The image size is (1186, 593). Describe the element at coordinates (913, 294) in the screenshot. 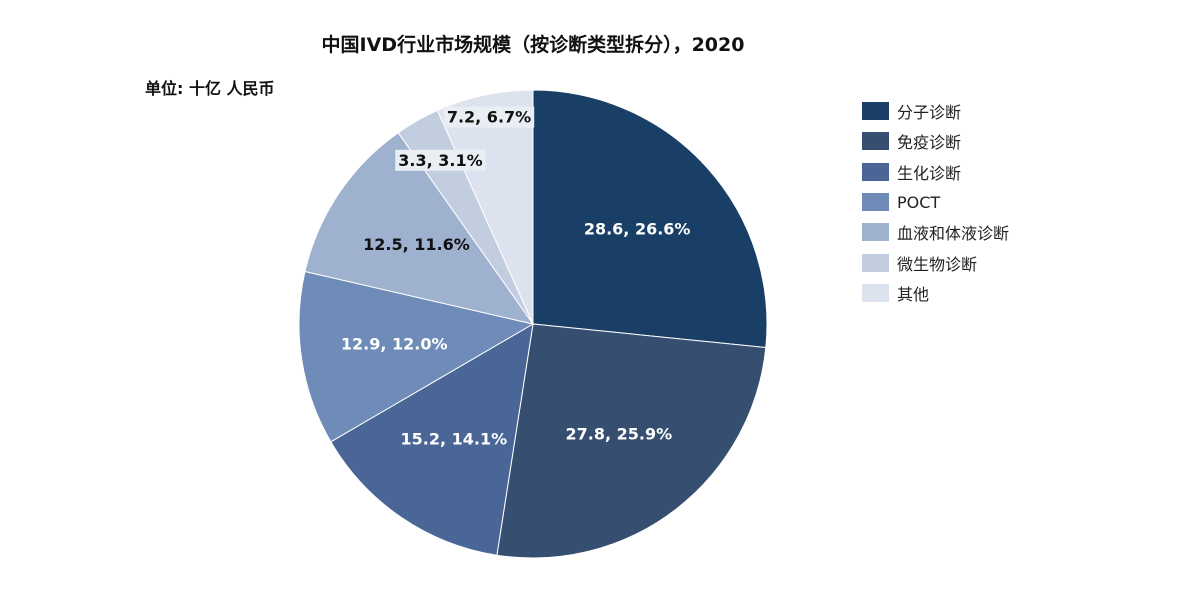

I see `legend-label: 其他` at that location.